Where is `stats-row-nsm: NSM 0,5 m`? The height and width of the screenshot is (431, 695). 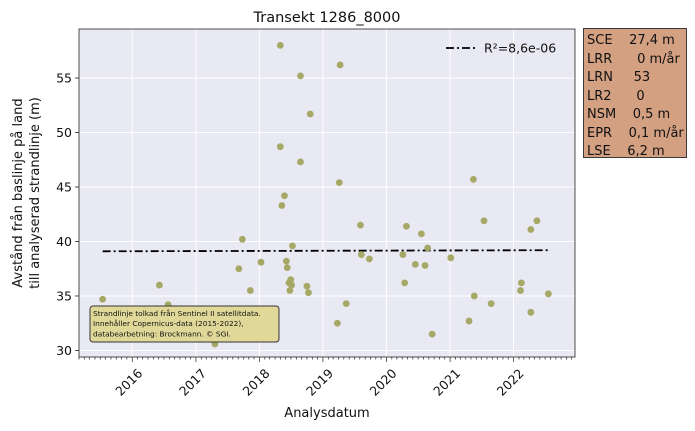 stats-row-nsm: NSM 0,5 m is located at coordinates (629, 114).